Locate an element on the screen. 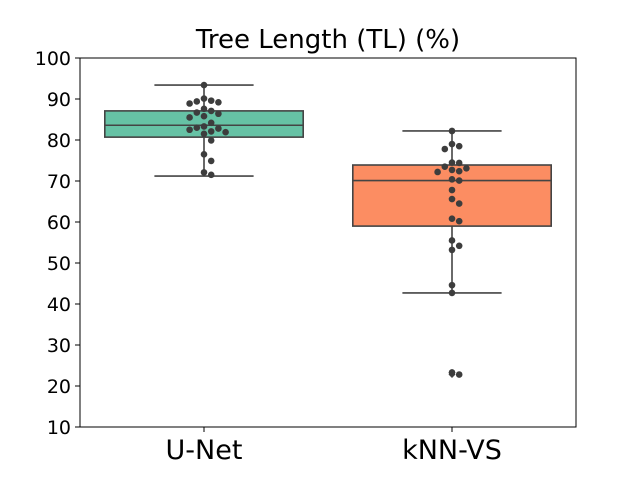  y-tick-label: 50 is located at coordinates (59, 264).